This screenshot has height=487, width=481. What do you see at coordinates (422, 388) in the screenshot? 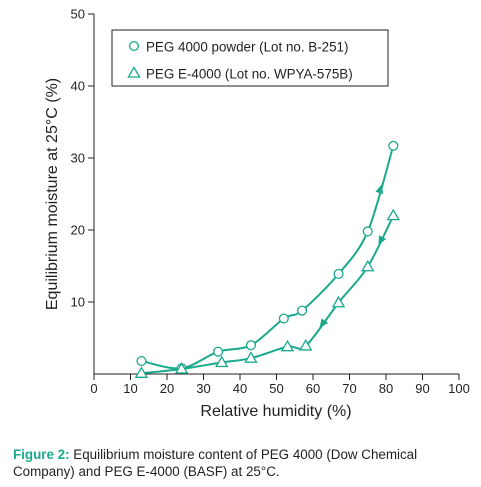
I see `x-tick-label: 90` at bounding box center [422, 388].